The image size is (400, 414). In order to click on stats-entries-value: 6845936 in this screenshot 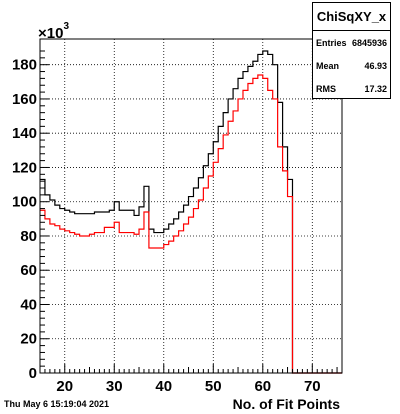, I will do `click(369, 43)`.